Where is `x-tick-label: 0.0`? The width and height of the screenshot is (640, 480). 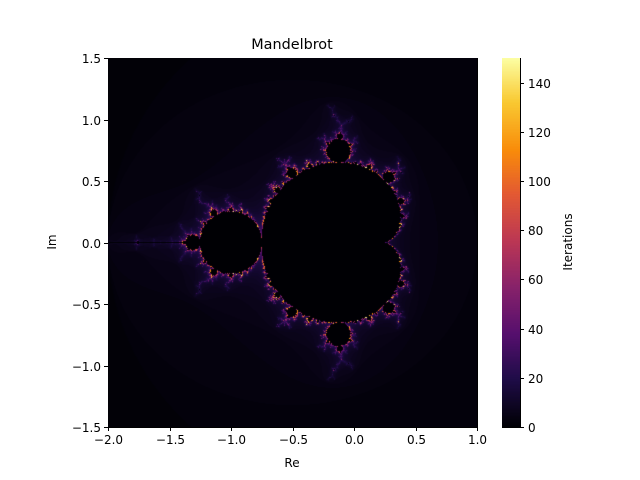
x-tick-label: 0.0 is located at coordinates (354, 440).